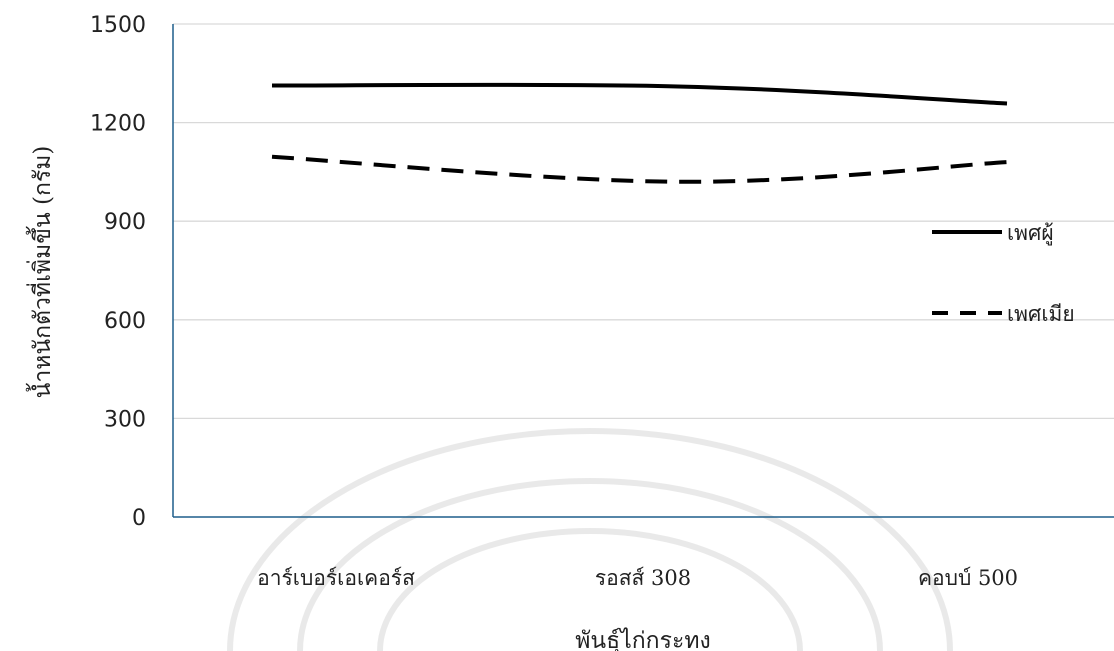 Image resolution: width=1114 pixels, height=651 pixels. What do you see at coordinates (1003, 273) in the screenshot?
I see `legend: เพศผู้เพศเมีย` at bounding box center [1003, 273].